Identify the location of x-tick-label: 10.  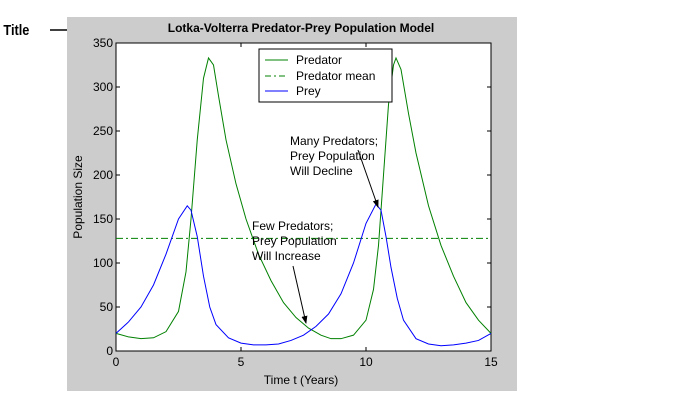
(366, 362).